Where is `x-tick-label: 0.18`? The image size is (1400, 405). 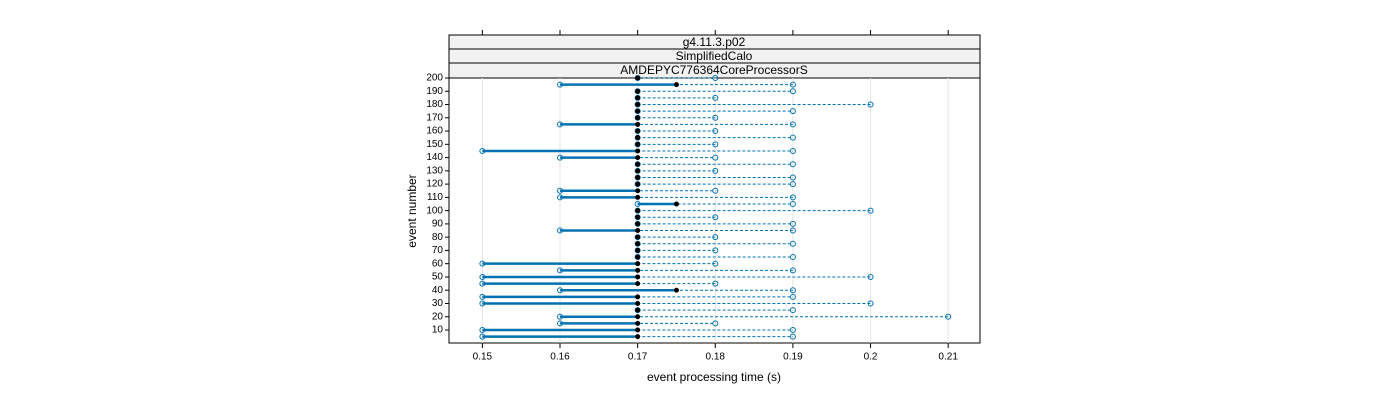
x-tick-label: 0.18 is located at coordinates (716, 357).